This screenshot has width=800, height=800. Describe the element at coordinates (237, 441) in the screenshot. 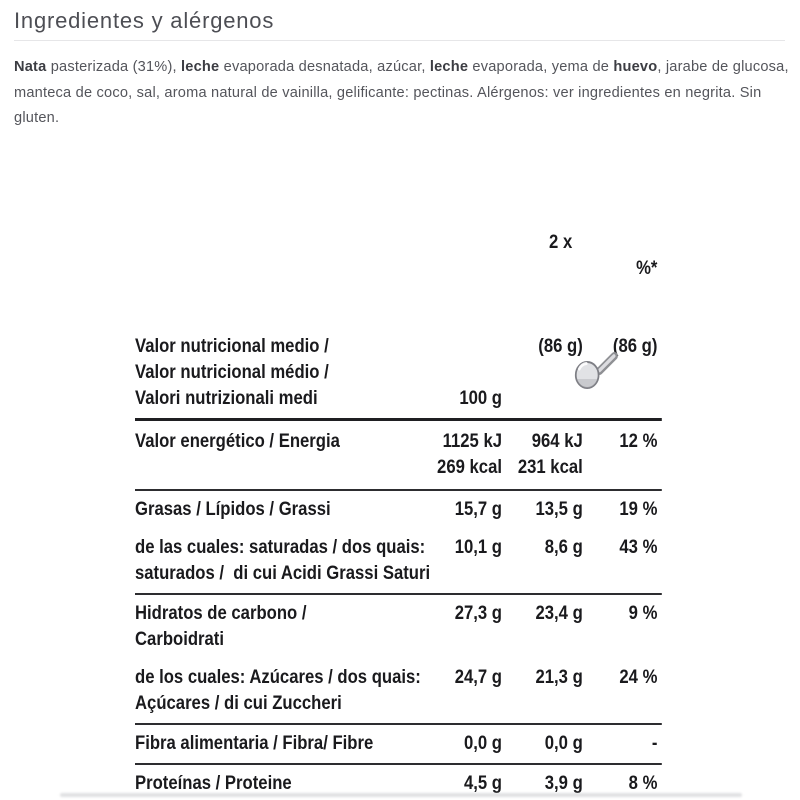

I see `row-label: Valor energético / Energia` at that location.